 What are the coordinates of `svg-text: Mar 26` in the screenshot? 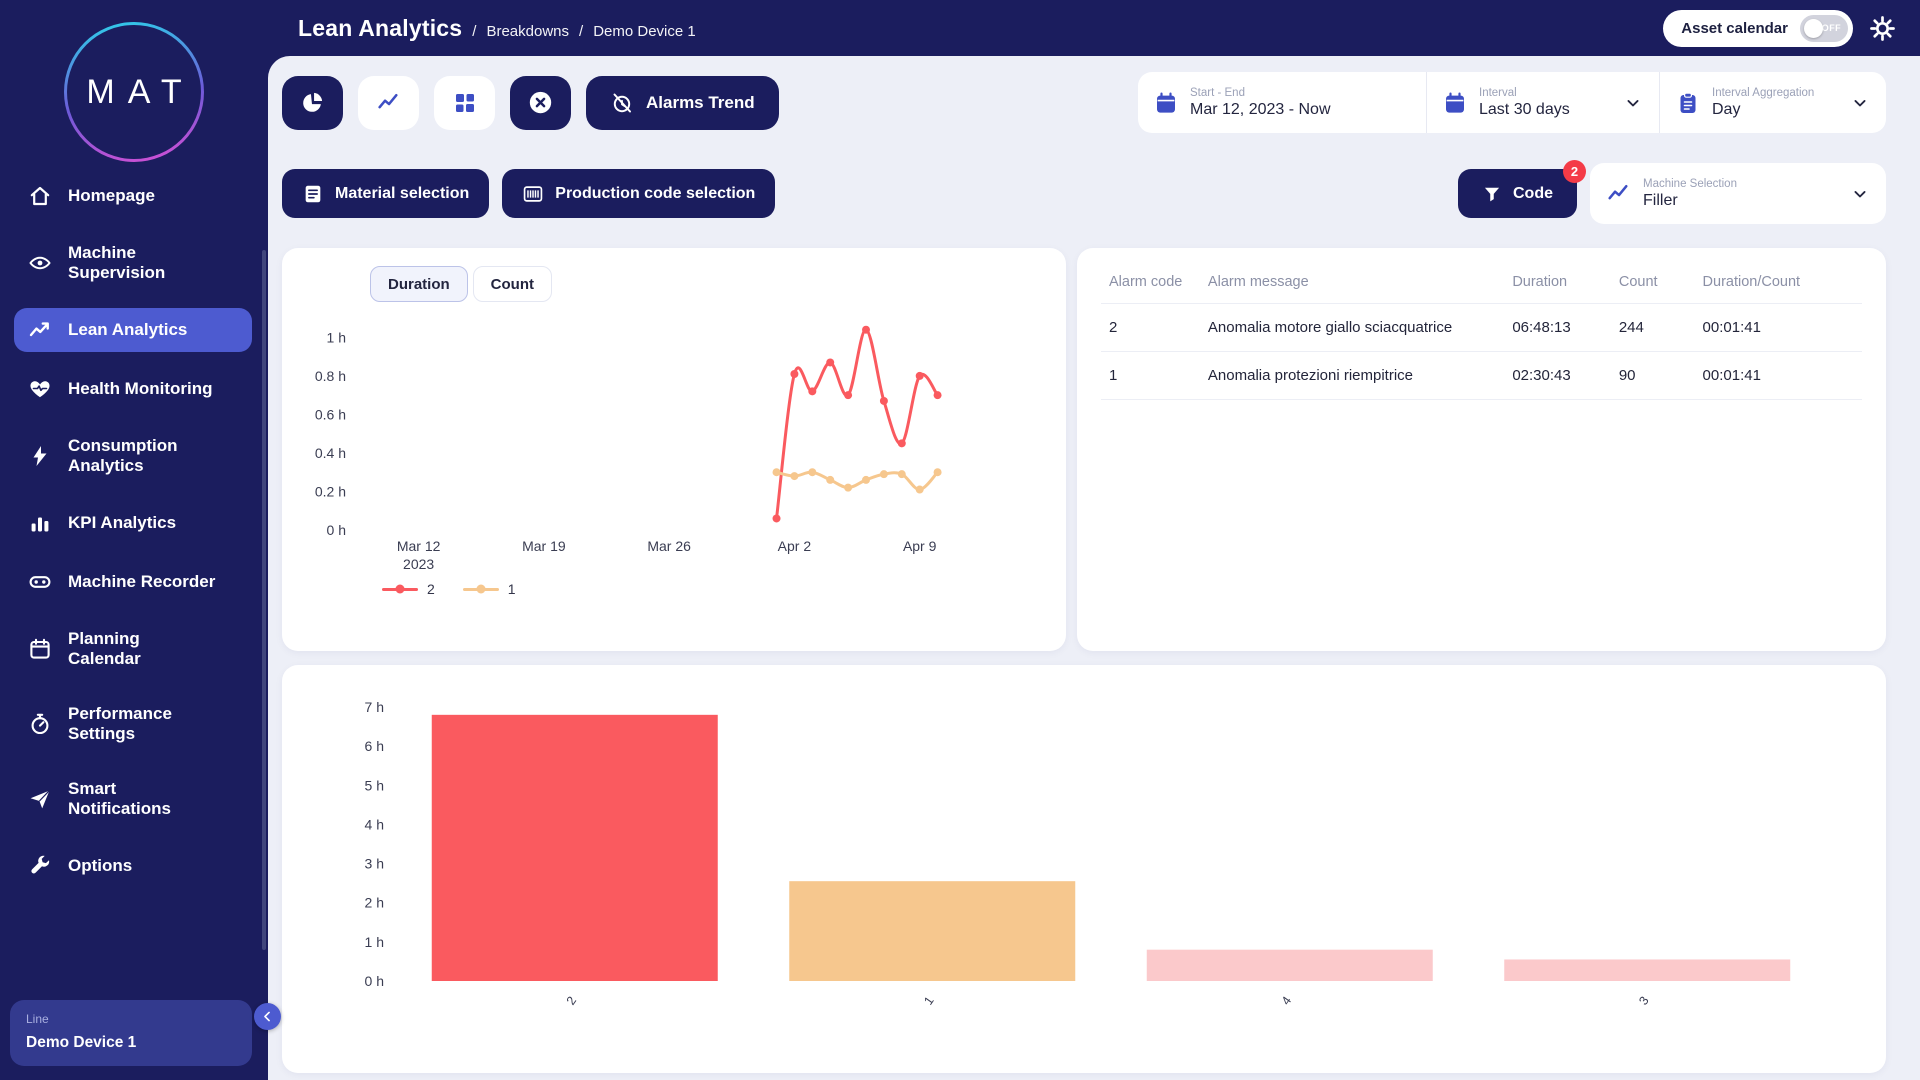 It's located at (669, 546).